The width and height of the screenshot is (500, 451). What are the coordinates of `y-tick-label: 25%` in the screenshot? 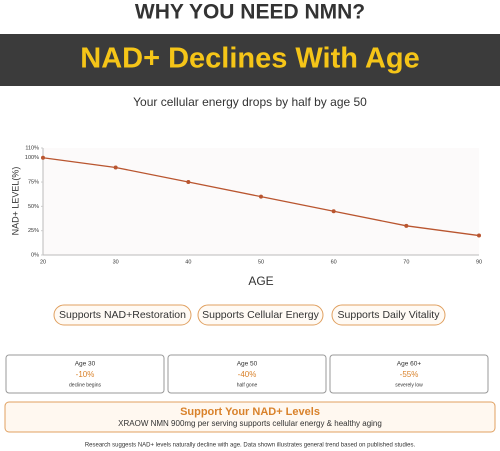 It's located at (33, 231).